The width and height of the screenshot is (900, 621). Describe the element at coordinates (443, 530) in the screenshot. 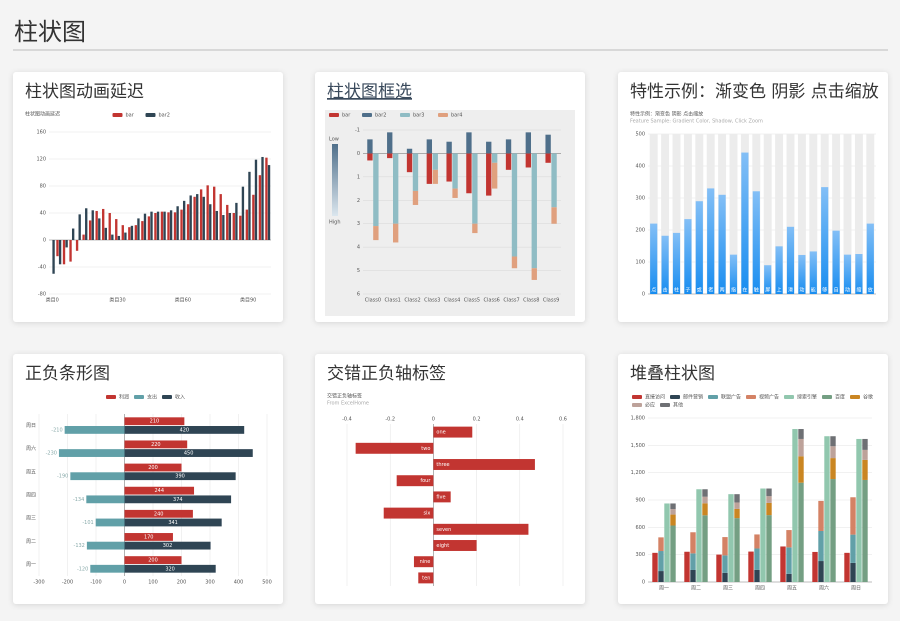

I see `bar-category-label: seven` at that location.